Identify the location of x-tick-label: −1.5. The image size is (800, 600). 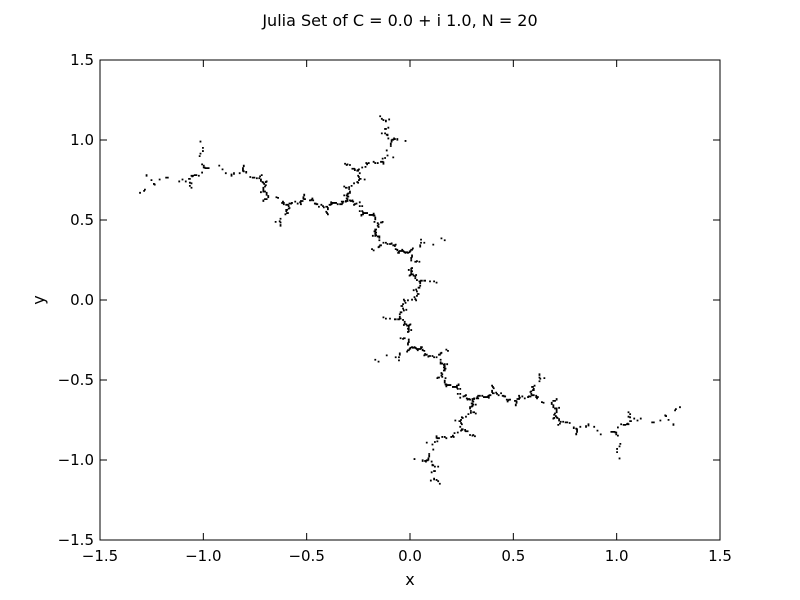
(100, 556).